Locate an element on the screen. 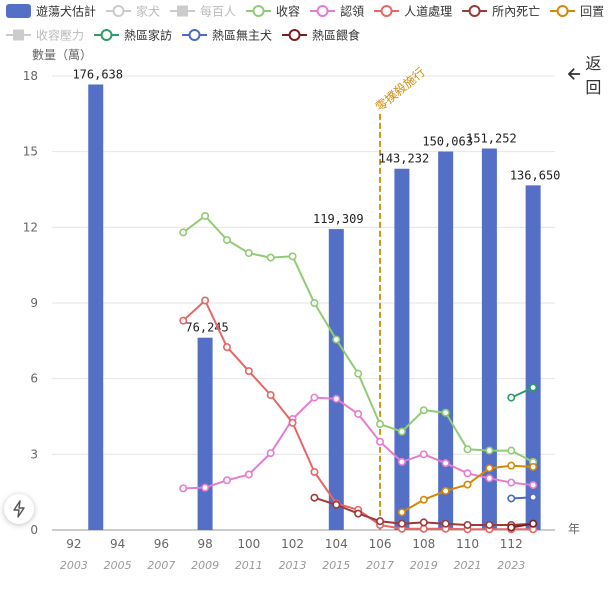 This screenshot has width=616, height=600. y-tick-label-9: 9 is located at coordinates (34, 303).